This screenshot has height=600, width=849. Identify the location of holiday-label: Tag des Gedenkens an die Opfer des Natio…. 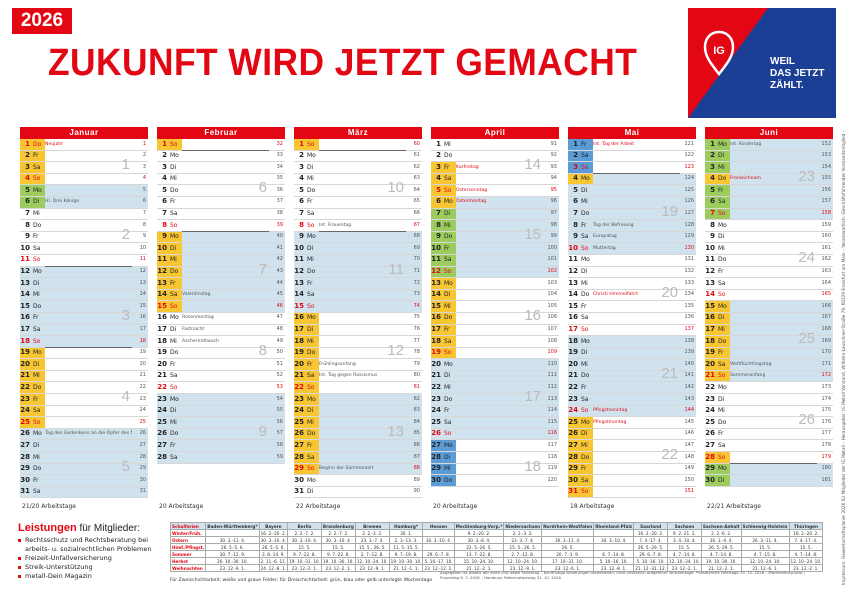
(88, 434).